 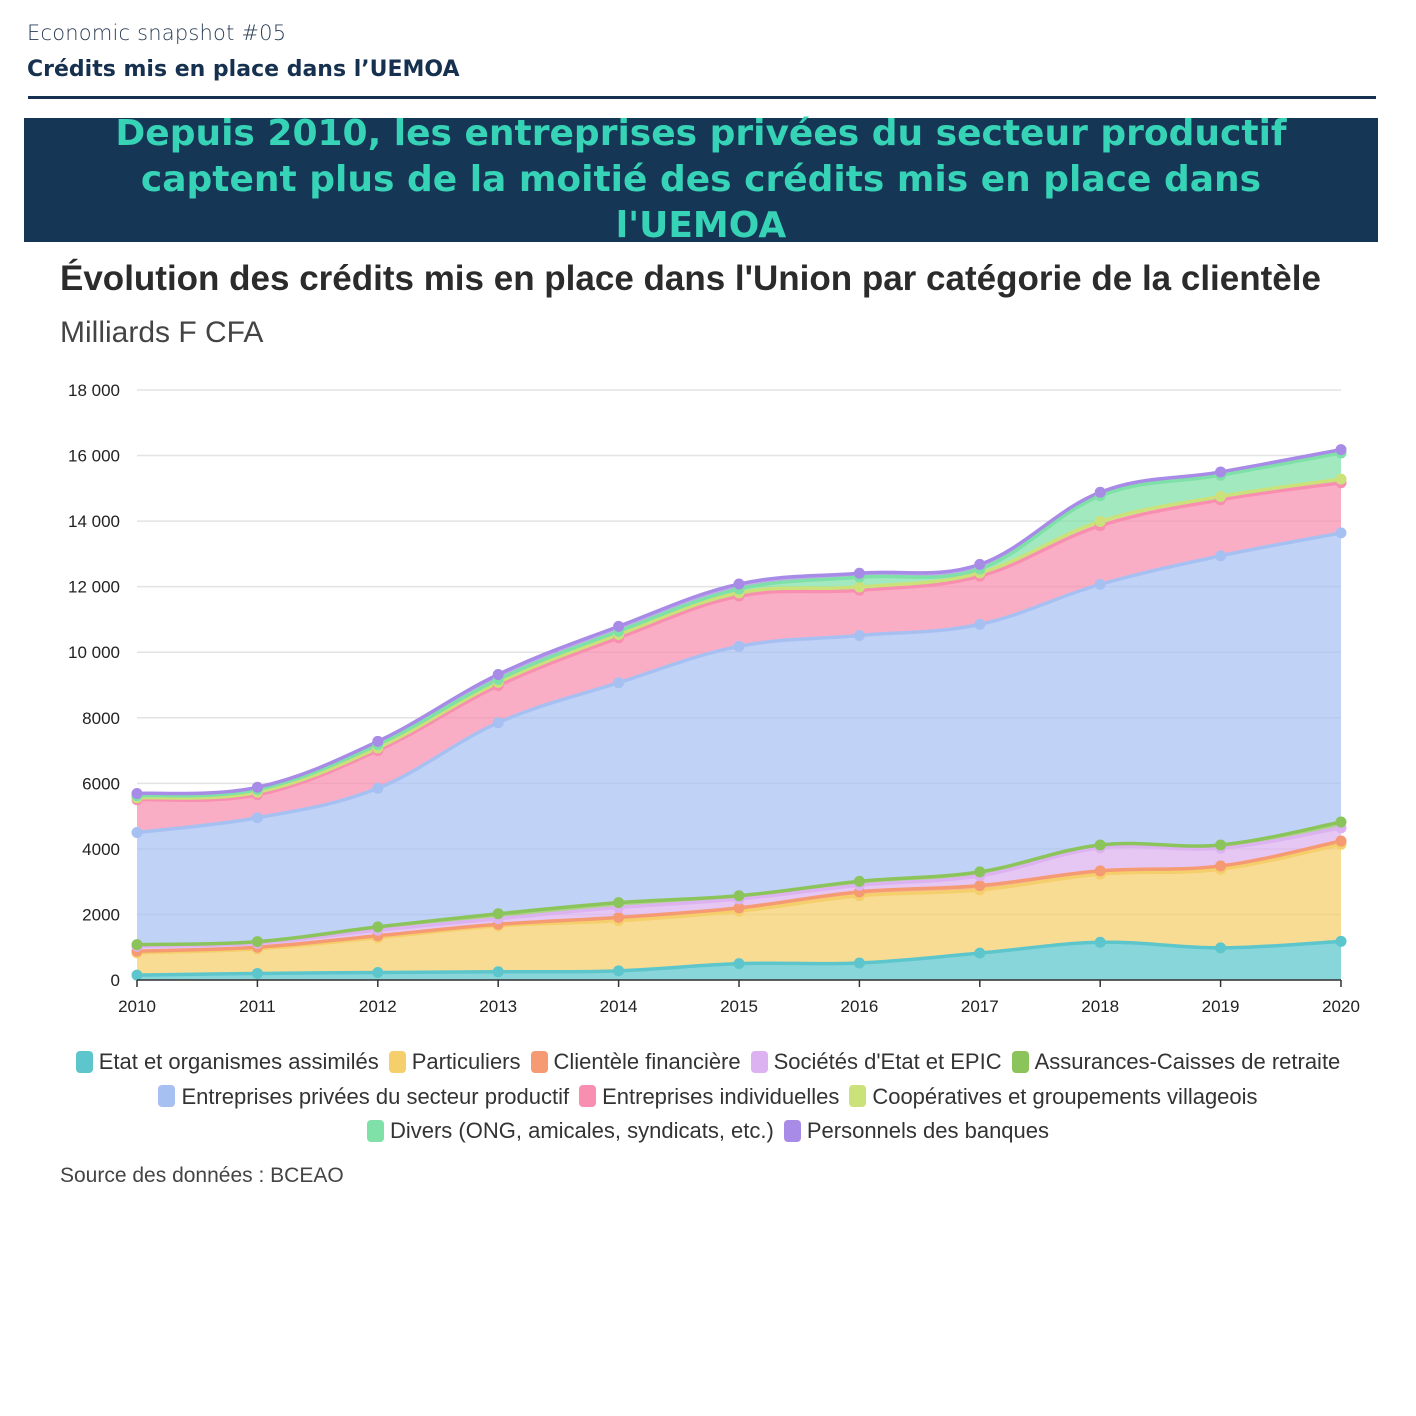 I want to click on y-tick-label: 12 000, so click(x=94, y=587).